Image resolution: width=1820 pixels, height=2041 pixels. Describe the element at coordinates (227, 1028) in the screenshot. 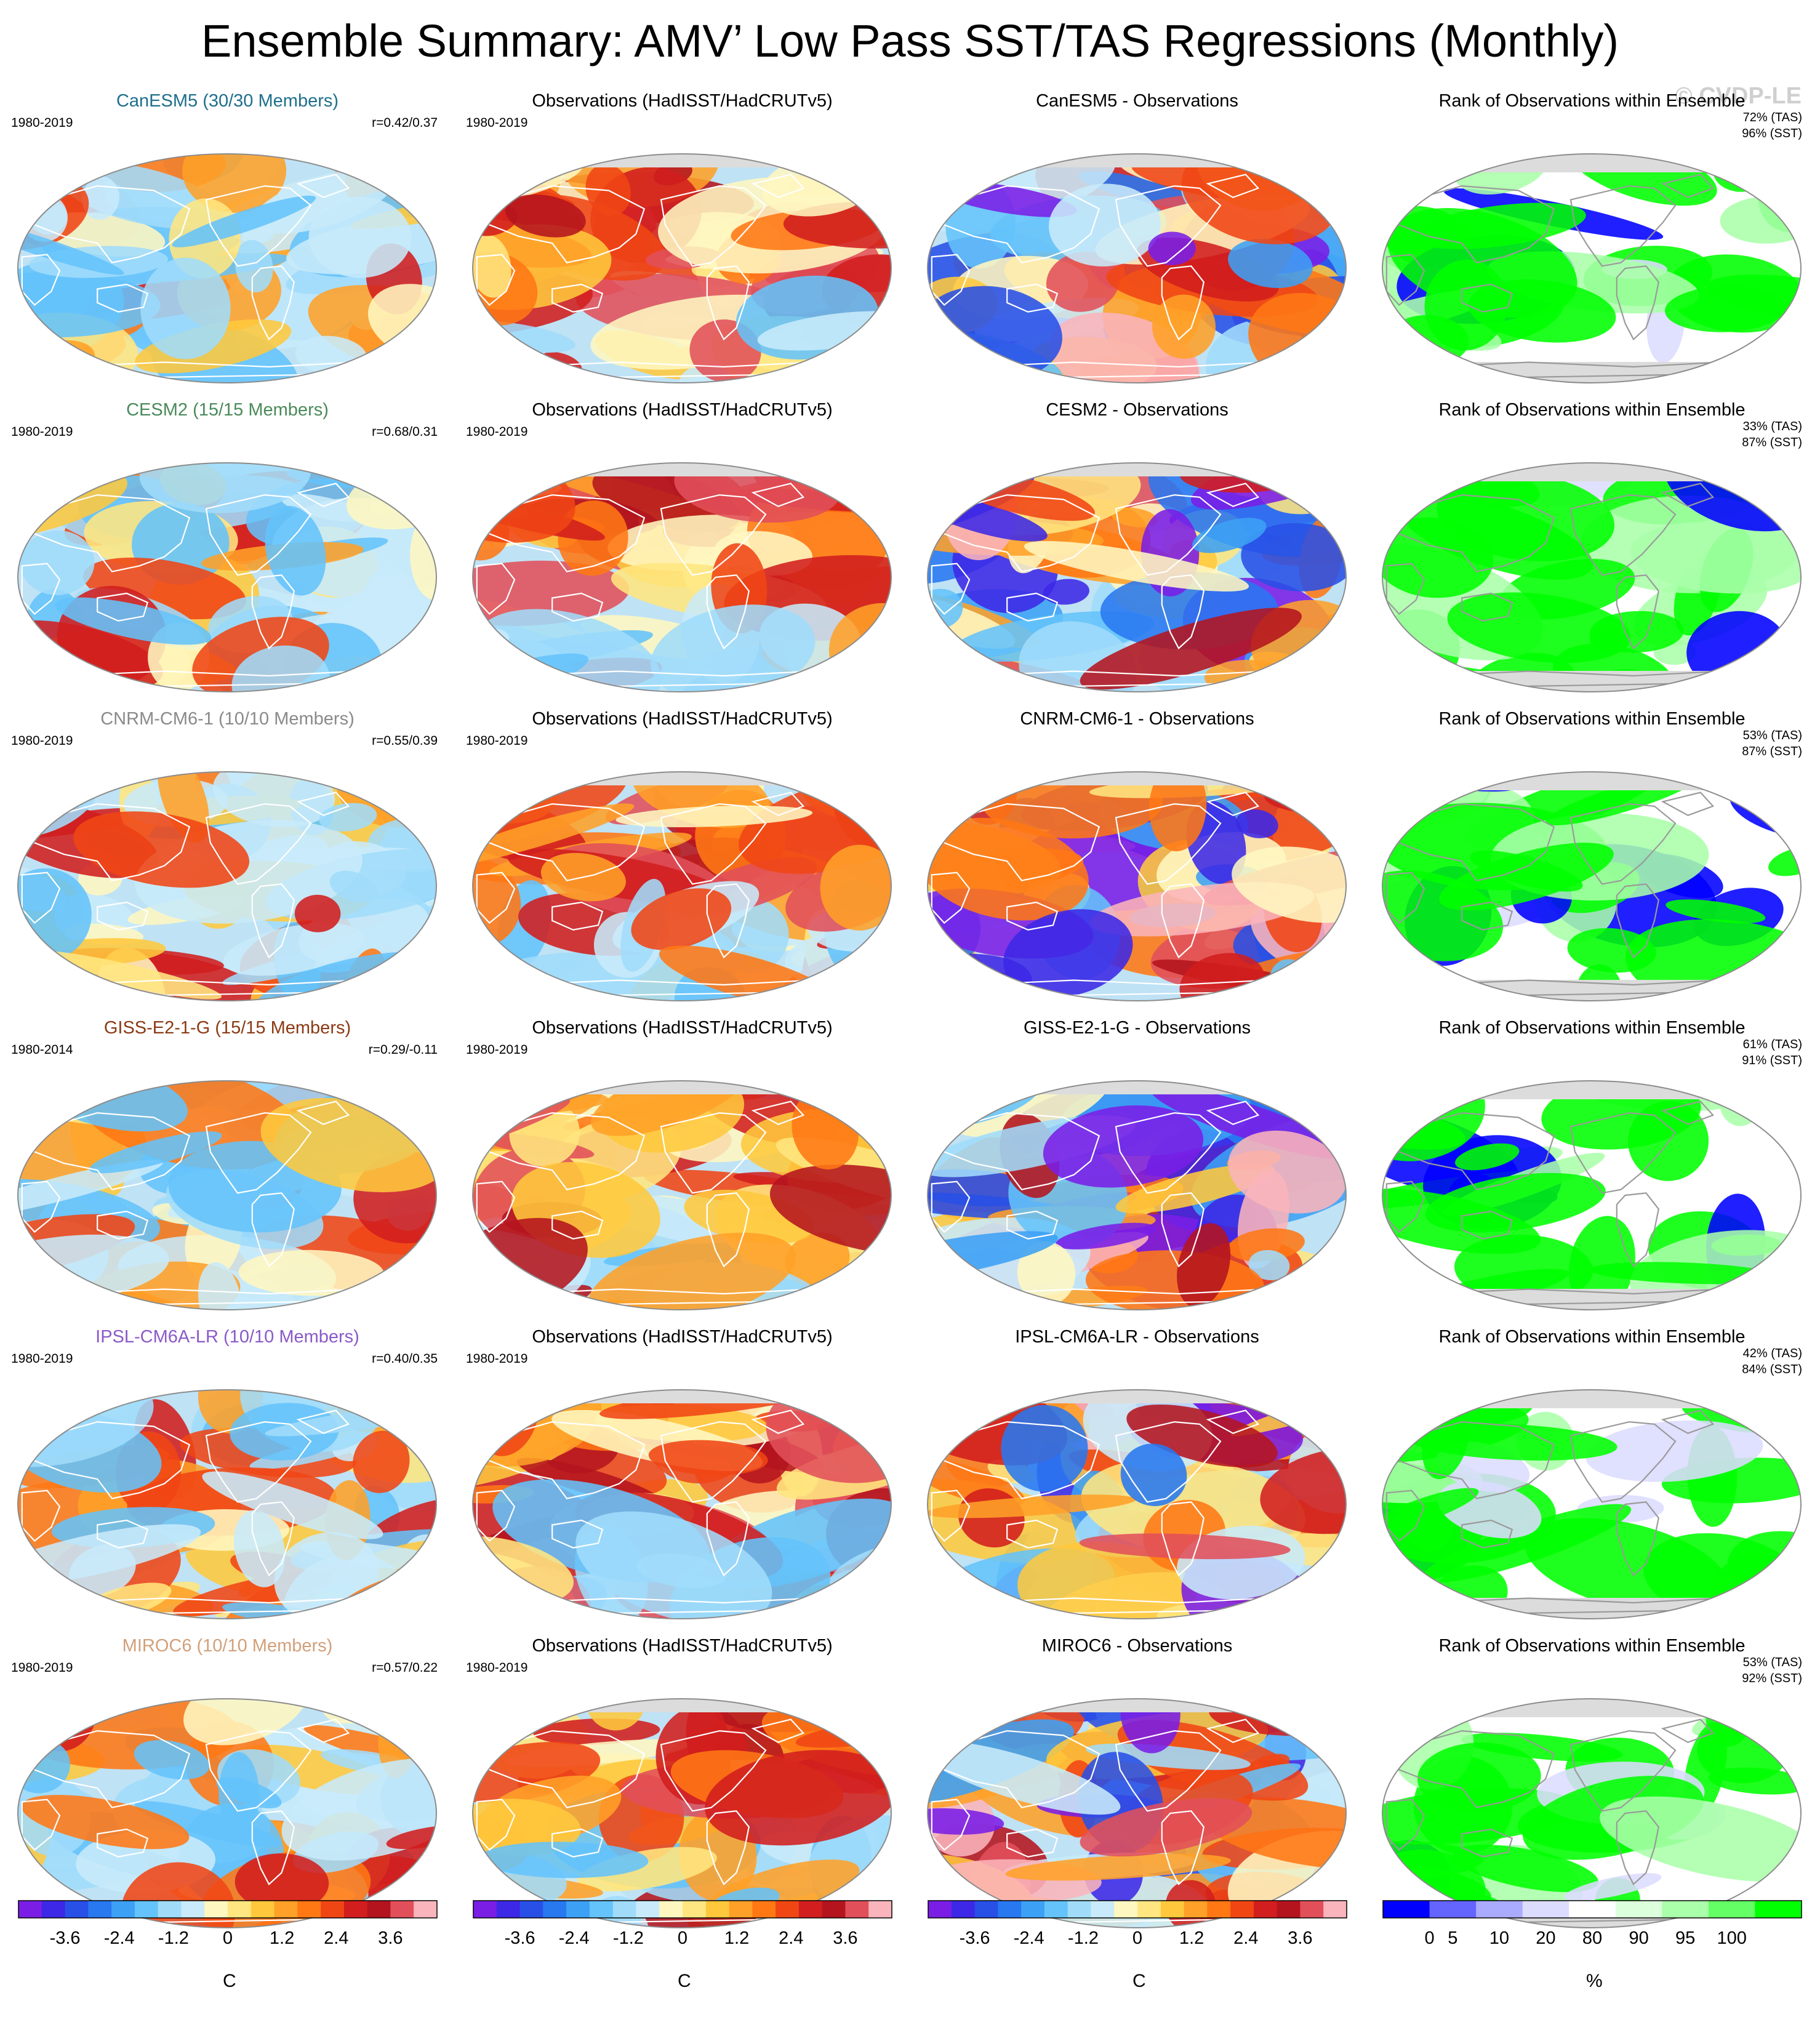

I see `model-panel-title: GISS-E2-1-G (15/15 Members)` at that location.